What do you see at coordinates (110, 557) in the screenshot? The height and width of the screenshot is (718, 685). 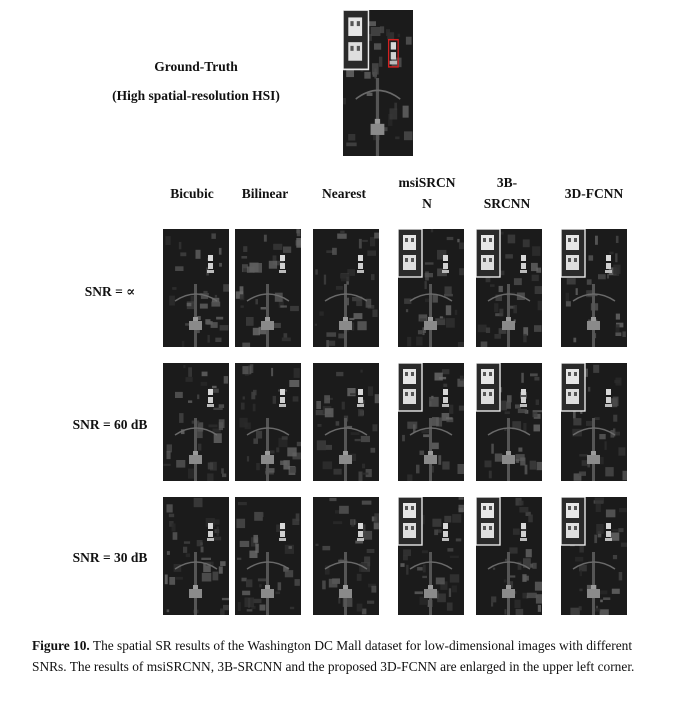 I see `row-label-snr-30: SNR = 30 dB` at bounding box center [110, 557].